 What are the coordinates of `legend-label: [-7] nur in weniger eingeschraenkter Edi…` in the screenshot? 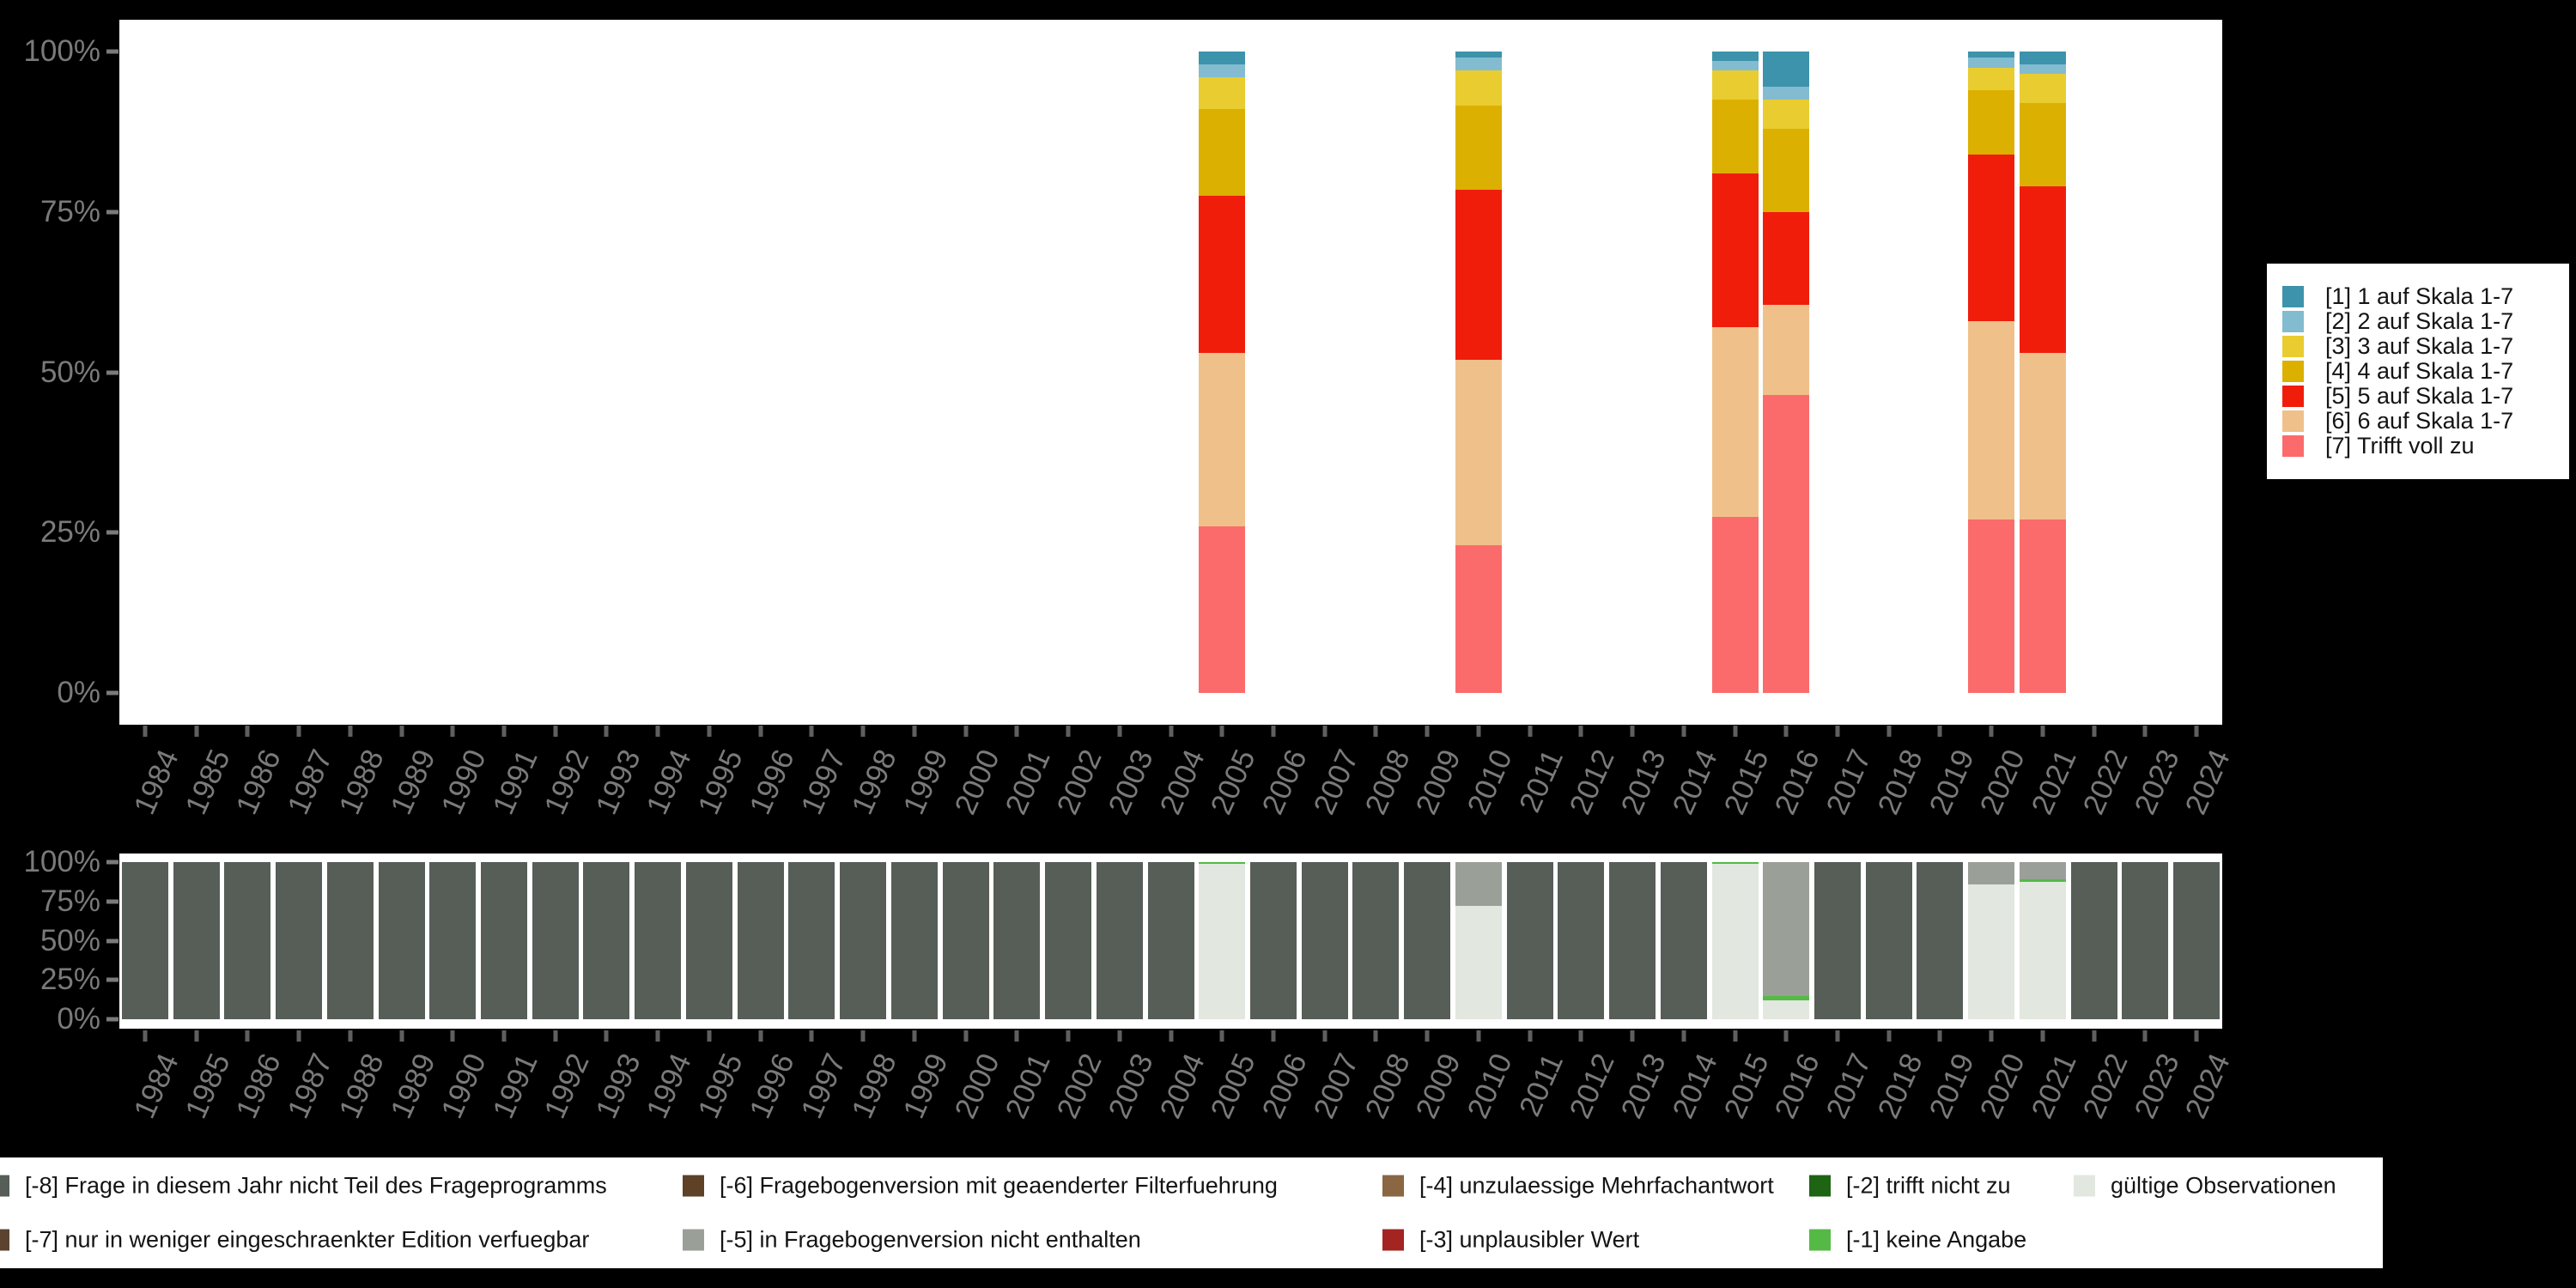 It's located at (307, 1239).